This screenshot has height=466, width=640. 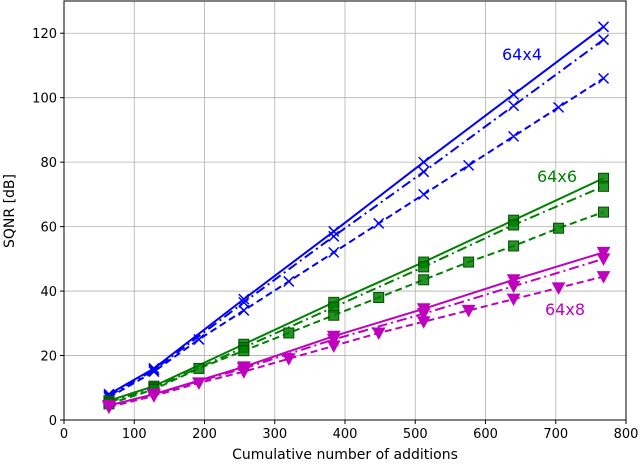 What do you see at coordinates (345, 434) in the screenshot?
I see `x-tick-label: 400` at bounding box center [345, 434].